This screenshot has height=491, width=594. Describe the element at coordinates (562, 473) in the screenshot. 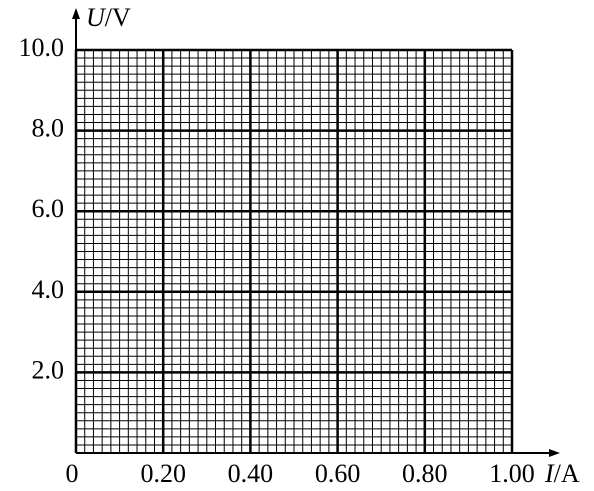

I see `x-axis-label: I/A` at that location.